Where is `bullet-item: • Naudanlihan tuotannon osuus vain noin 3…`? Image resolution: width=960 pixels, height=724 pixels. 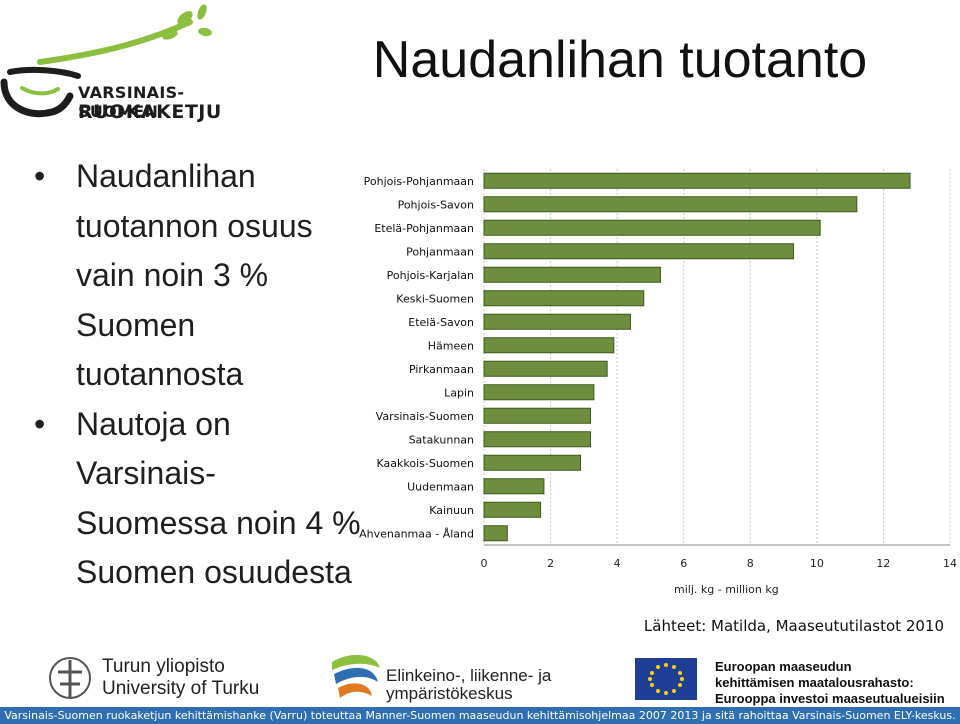
bullet-item: • Naudanlihan tuotannon osuus vain noin 3… is located at coordinates (199, 276).